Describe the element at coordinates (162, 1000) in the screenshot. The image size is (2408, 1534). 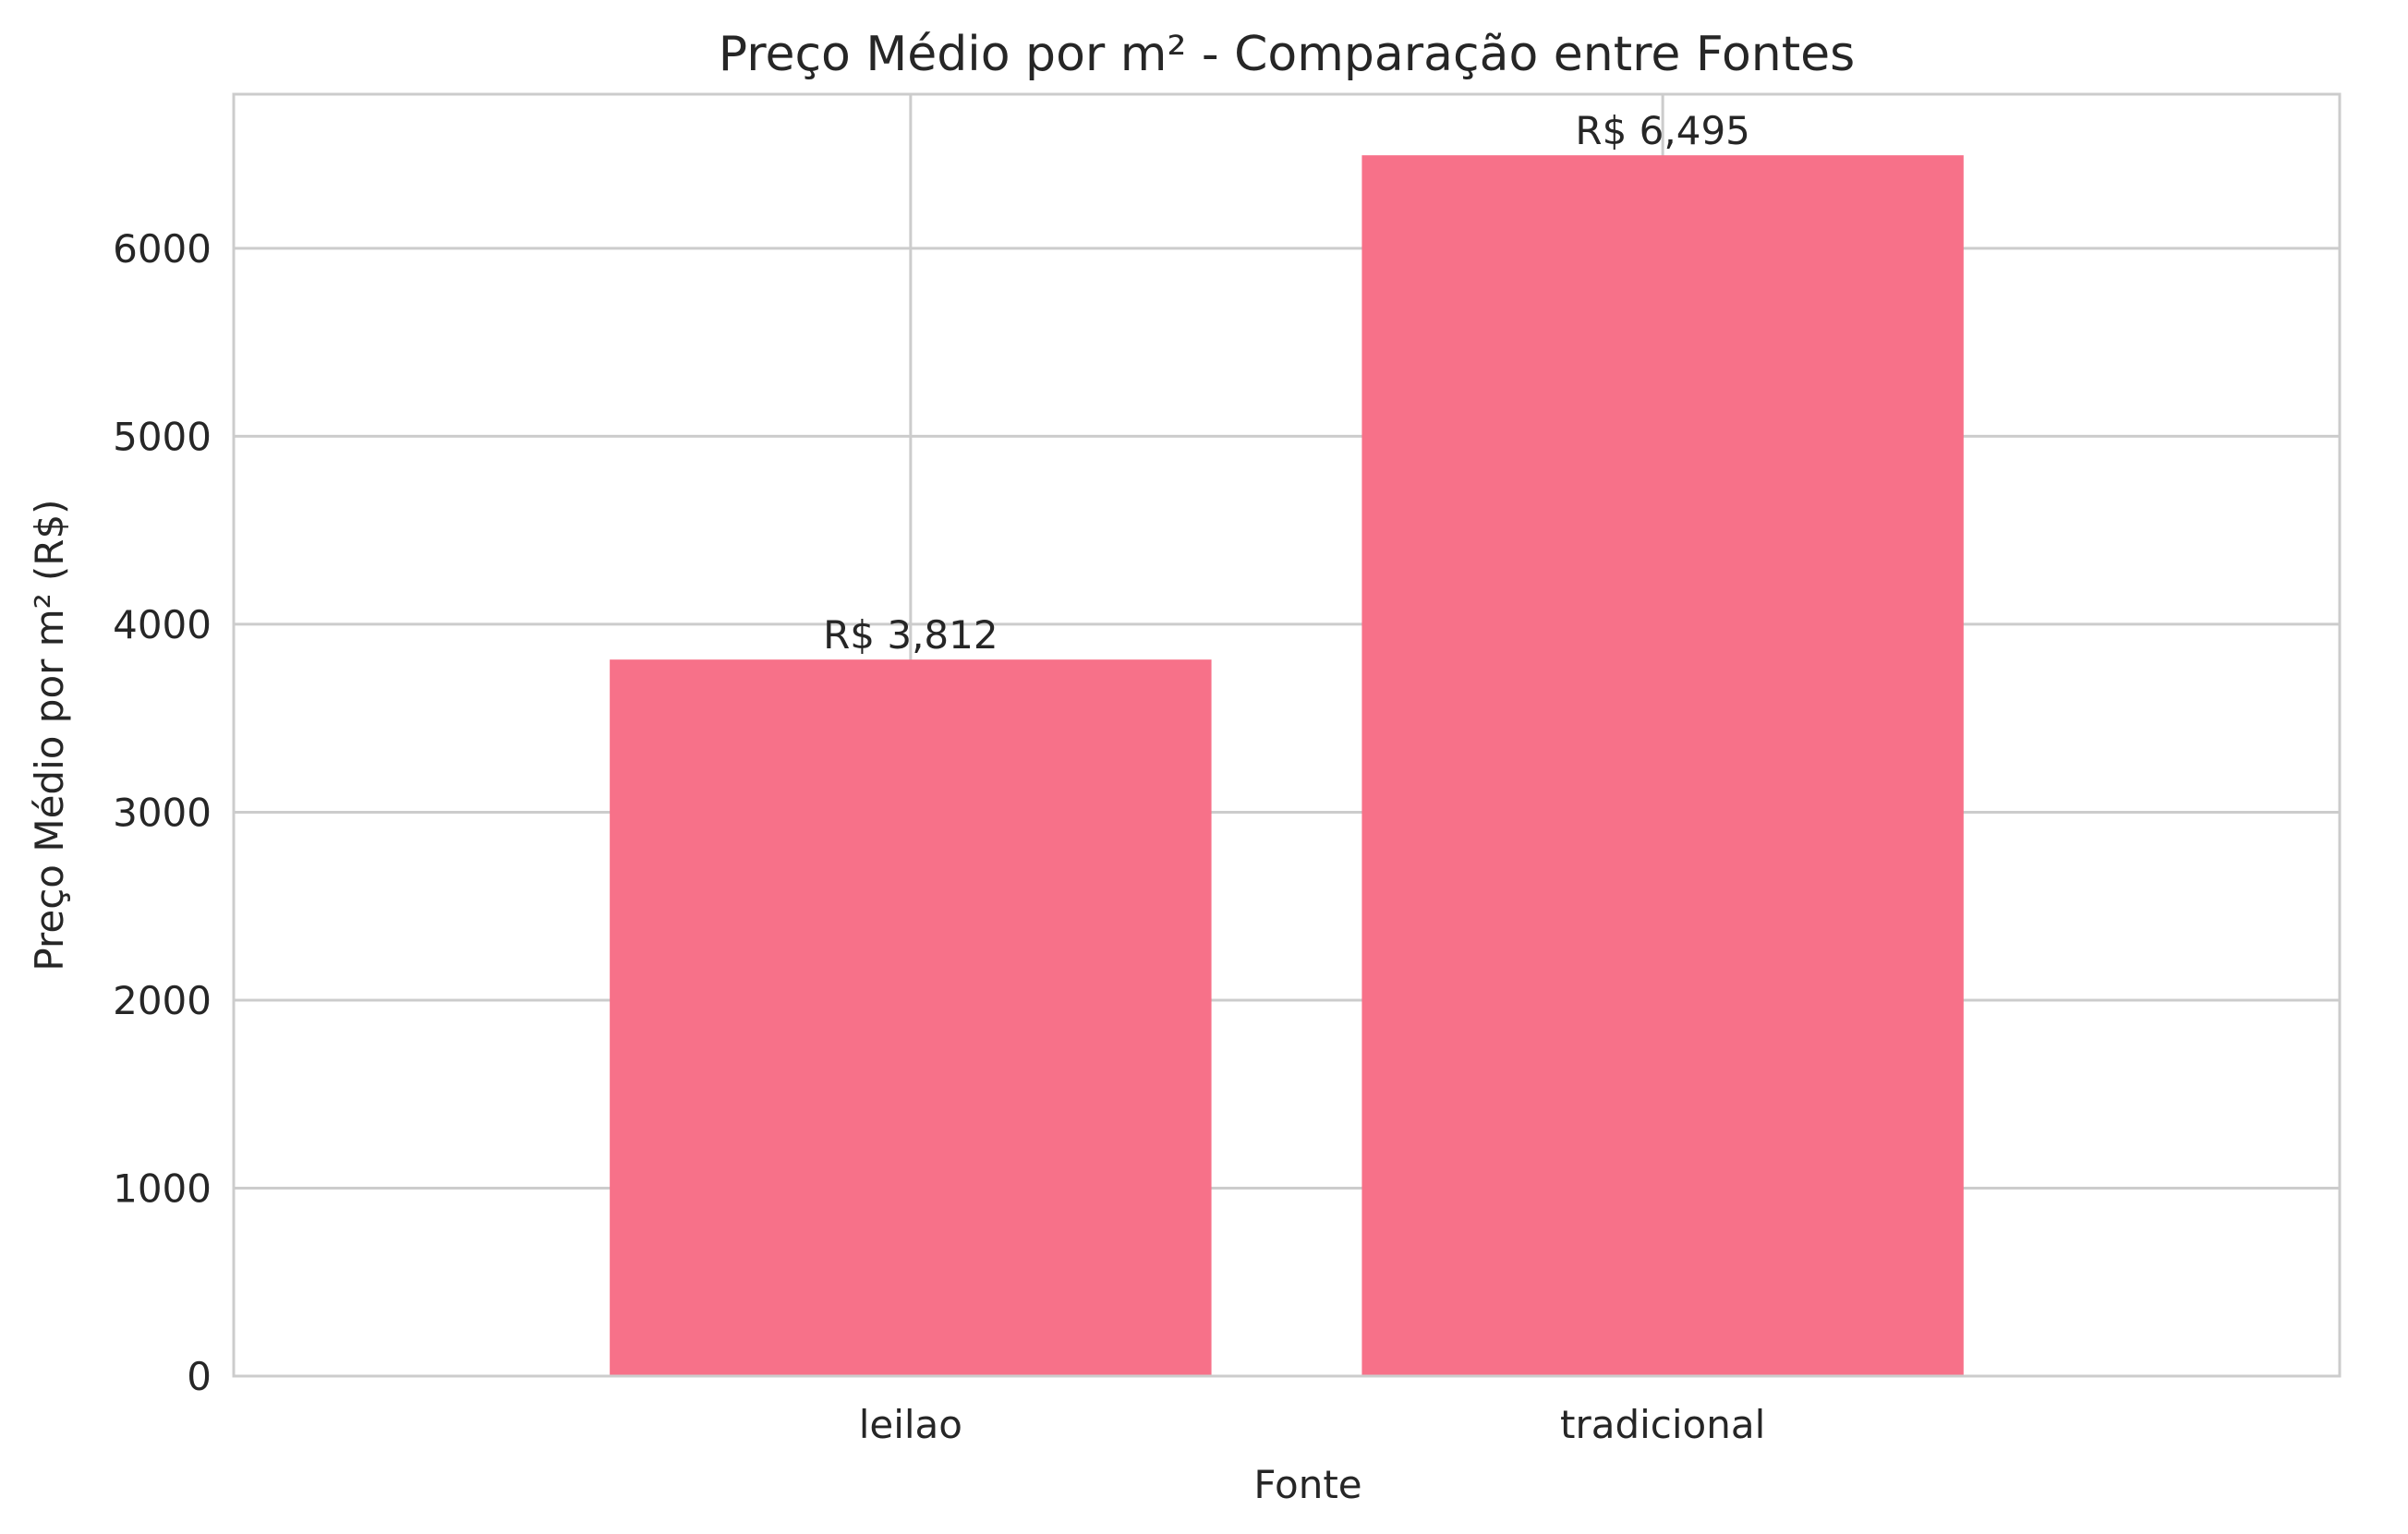
I see `y-tick-label: 2000` at that location.